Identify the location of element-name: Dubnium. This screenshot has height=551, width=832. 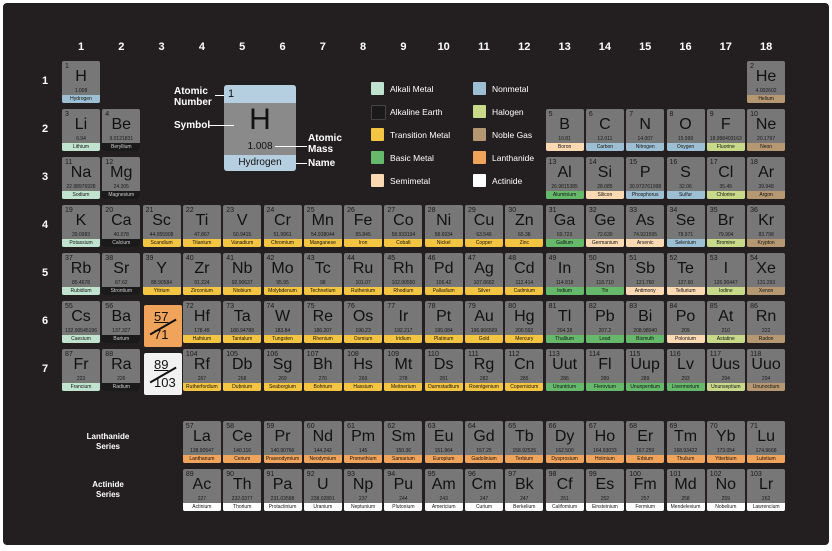
(242, 387).